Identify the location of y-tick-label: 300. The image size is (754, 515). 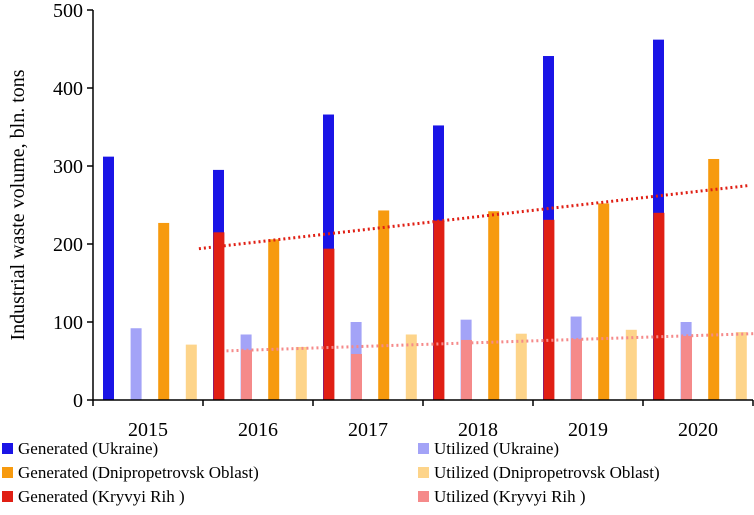
(68, 167).